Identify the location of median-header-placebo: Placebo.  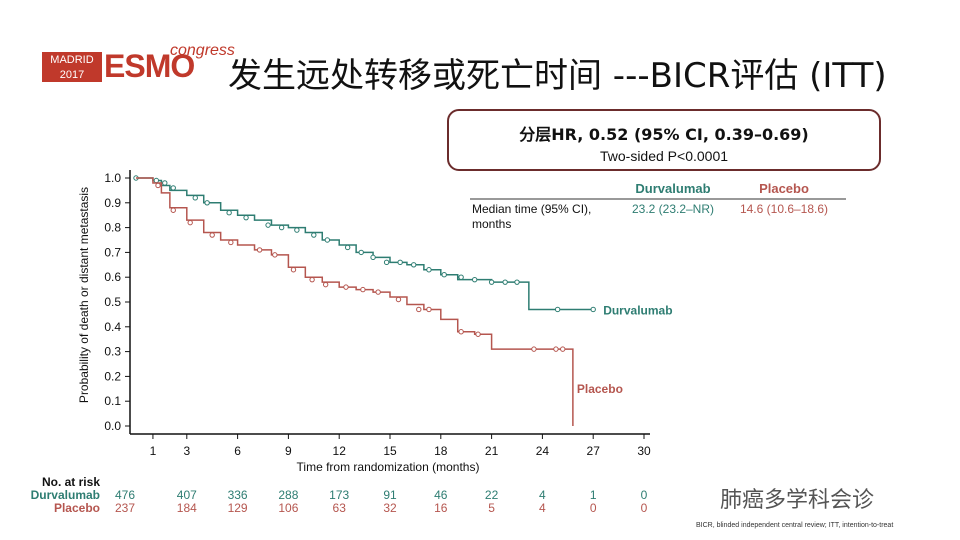
(784, 188).